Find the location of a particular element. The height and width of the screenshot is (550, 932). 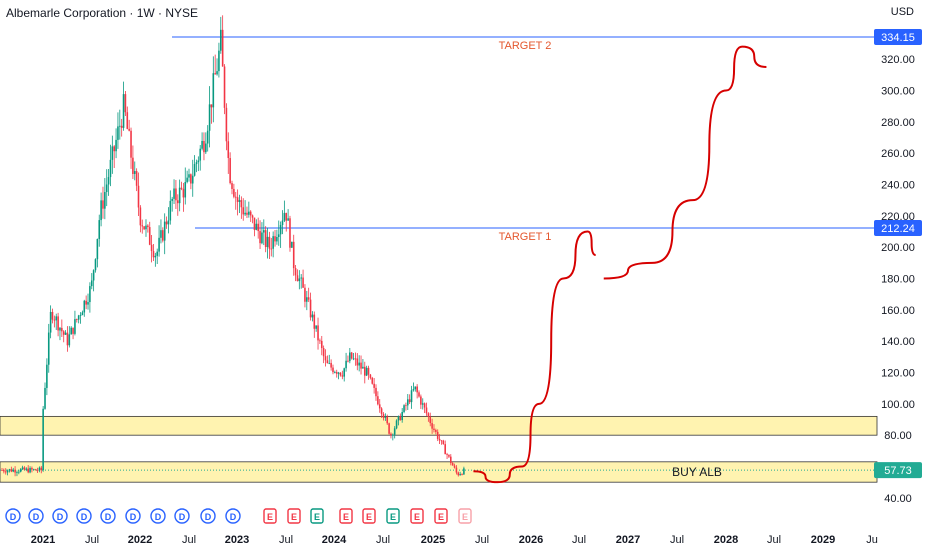

currency-label: USD is located at coordinates (902, 12).